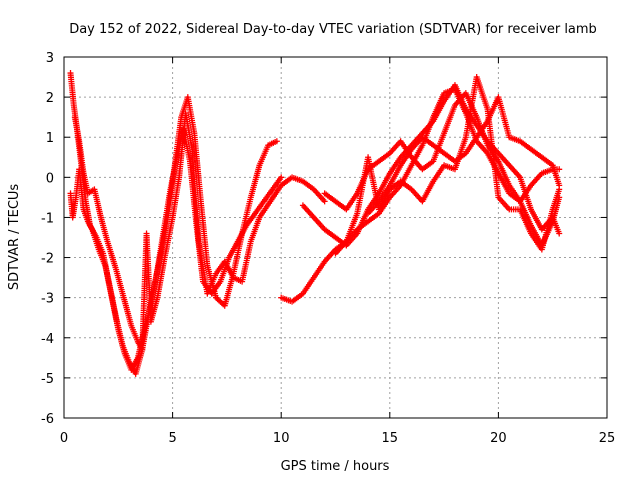 The height and width of the screenshot is (480, 640). I want to click on y-tick-label: 2, so click(50, 98).